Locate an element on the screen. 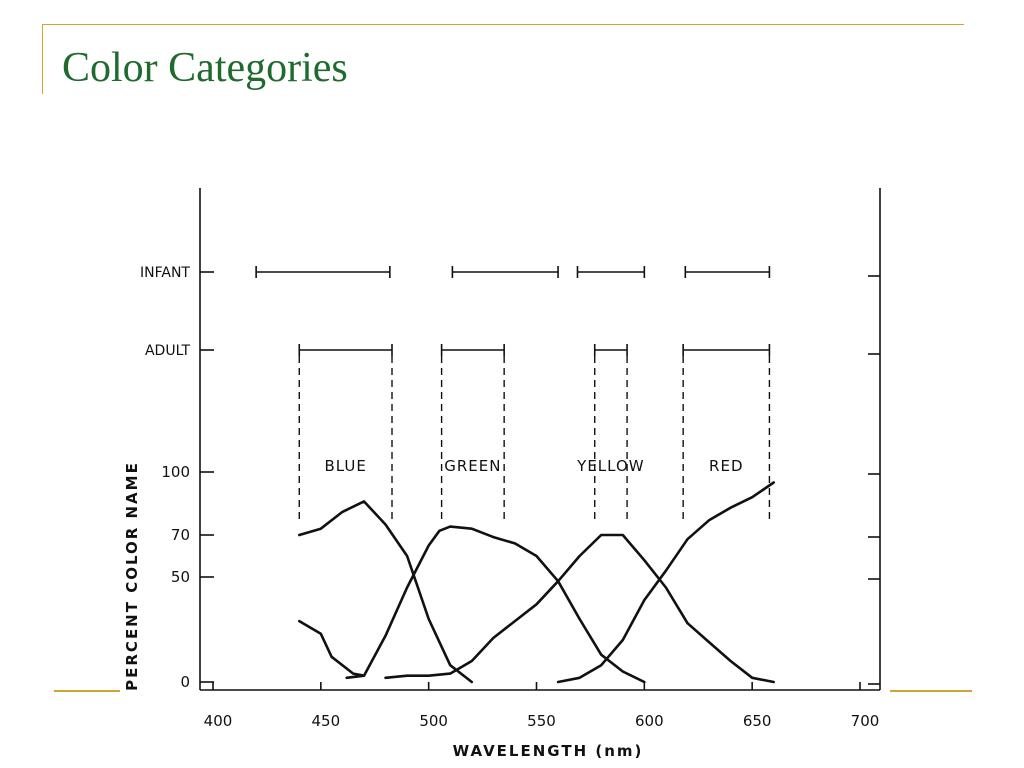 The height and width of the screenshot is (768, 1024). x-axis-label: WAVELENGTH (nm) is located at coordinates (548, 751).